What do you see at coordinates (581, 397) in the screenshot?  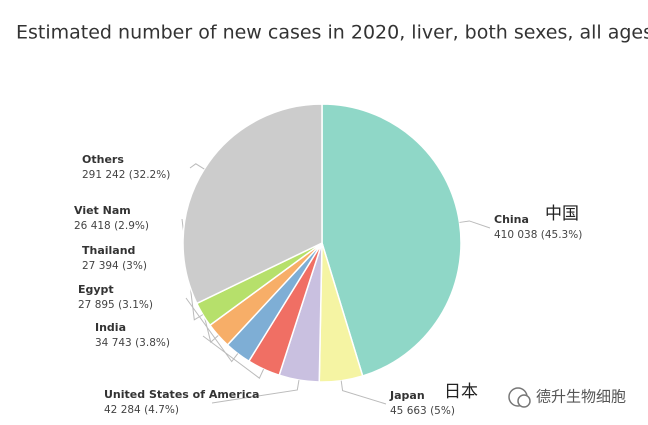 I see `watermark: 德升生物细胞` at bounding box center [581, 397].